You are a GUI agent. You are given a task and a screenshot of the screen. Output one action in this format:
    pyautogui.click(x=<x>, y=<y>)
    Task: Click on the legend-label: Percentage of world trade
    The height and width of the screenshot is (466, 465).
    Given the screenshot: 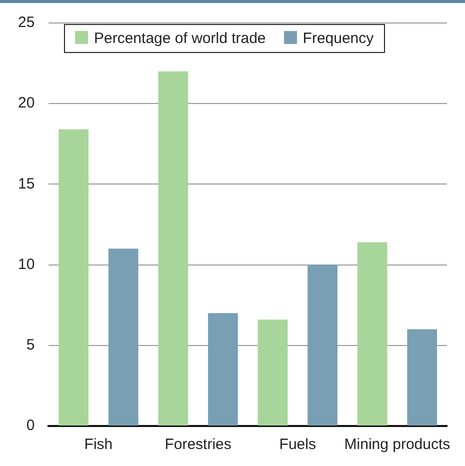 What is the action you would take?
    pyautogui.click(x=179, y=38)
    